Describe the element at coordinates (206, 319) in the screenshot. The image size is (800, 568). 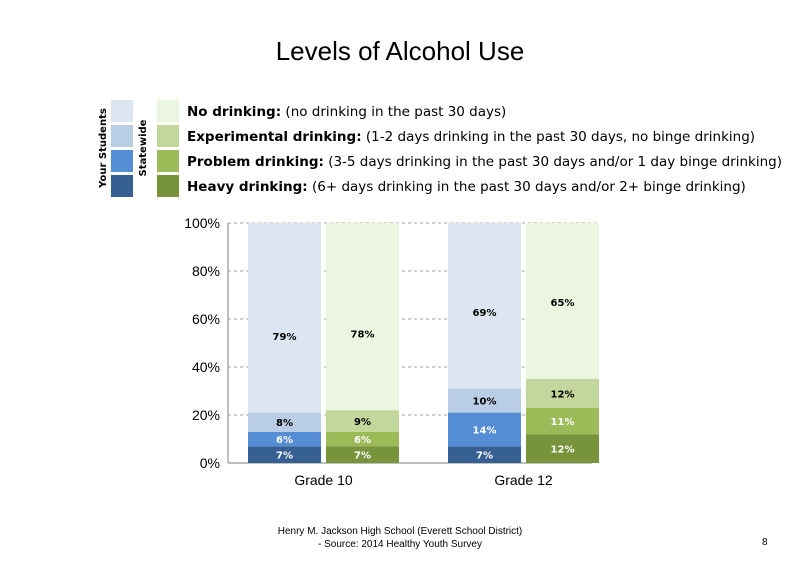
I see `y-tick-label: 60%` at that location.